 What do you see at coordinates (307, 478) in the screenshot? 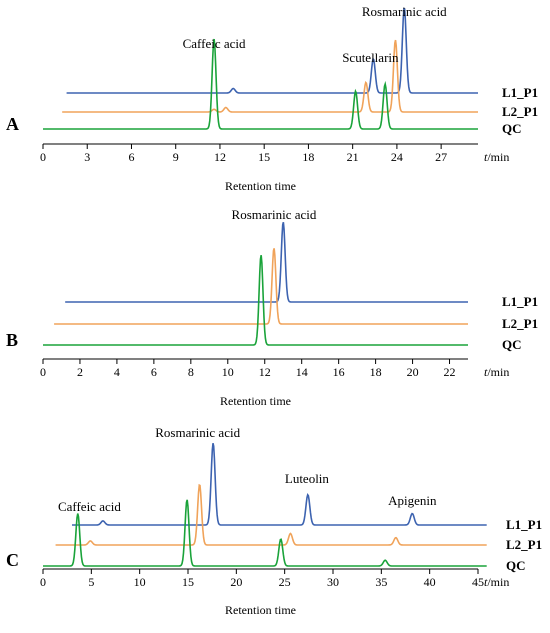
I see `peak-annotation: Luteolin` at bounding box center [307, 478].